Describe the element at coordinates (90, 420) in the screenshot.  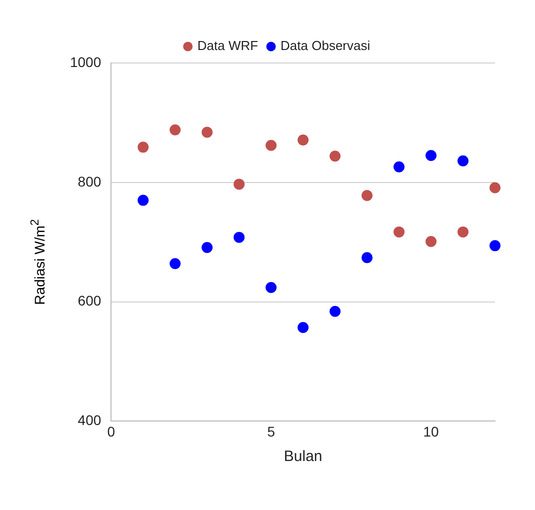
I see `y-tick-label: 400` at that location.